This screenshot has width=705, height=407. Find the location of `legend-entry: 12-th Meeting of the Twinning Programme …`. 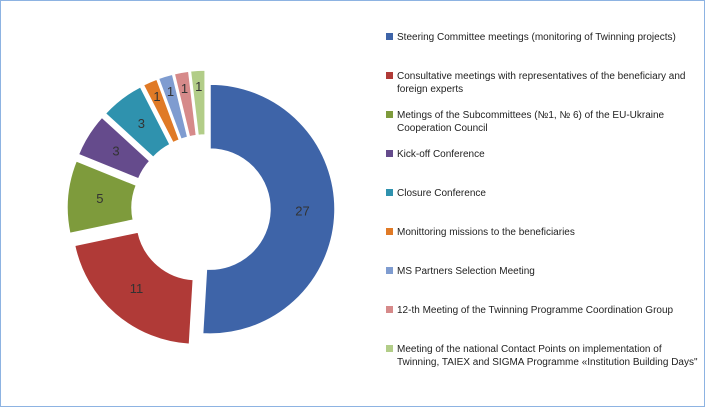

legend-entry: 12-th Meeting of the Twinning Programme … is located at coordinates (544, 310).